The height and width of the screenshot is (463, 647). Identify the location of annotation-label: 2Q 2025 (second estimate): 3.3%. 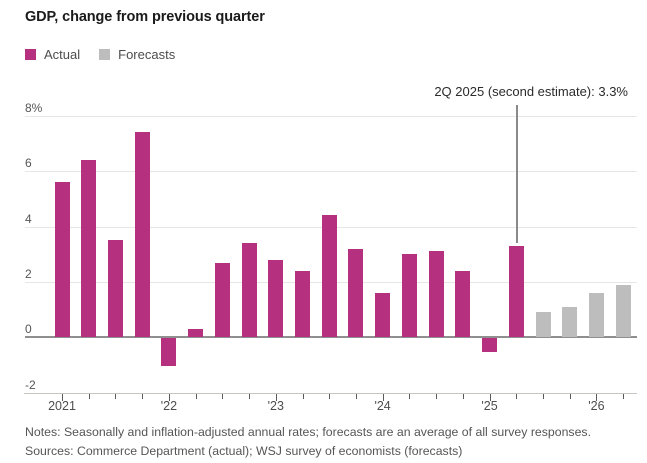
(531, 91).